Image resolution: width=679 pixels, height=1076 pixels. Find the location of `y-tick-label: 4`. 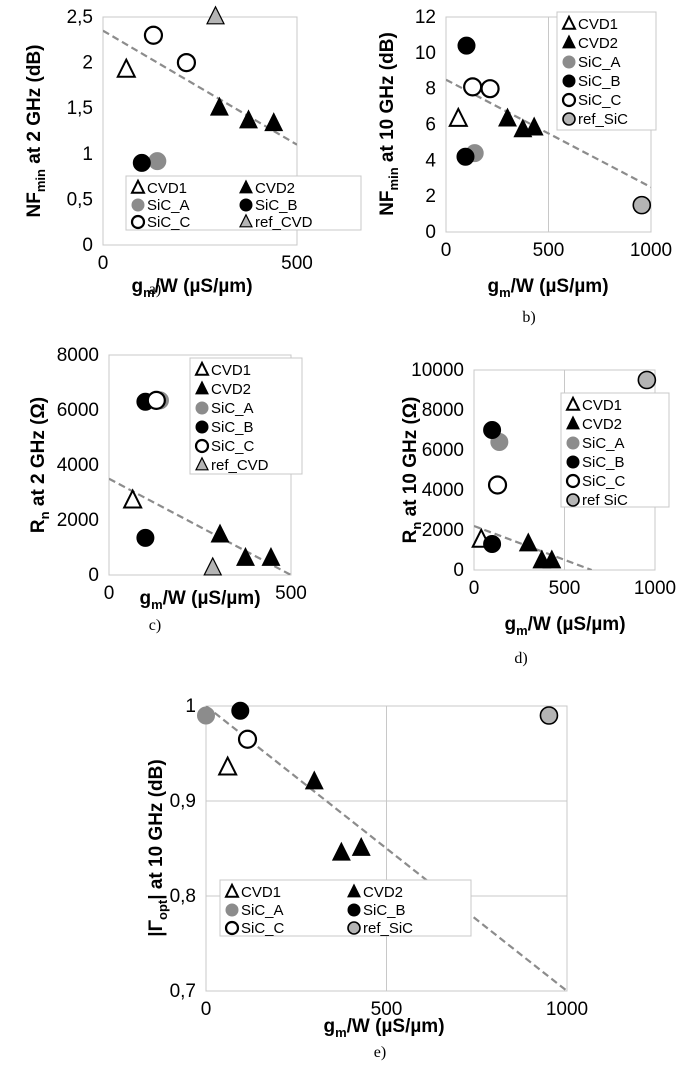

y-tick-label: 4 is located at coordinates (430, 160).